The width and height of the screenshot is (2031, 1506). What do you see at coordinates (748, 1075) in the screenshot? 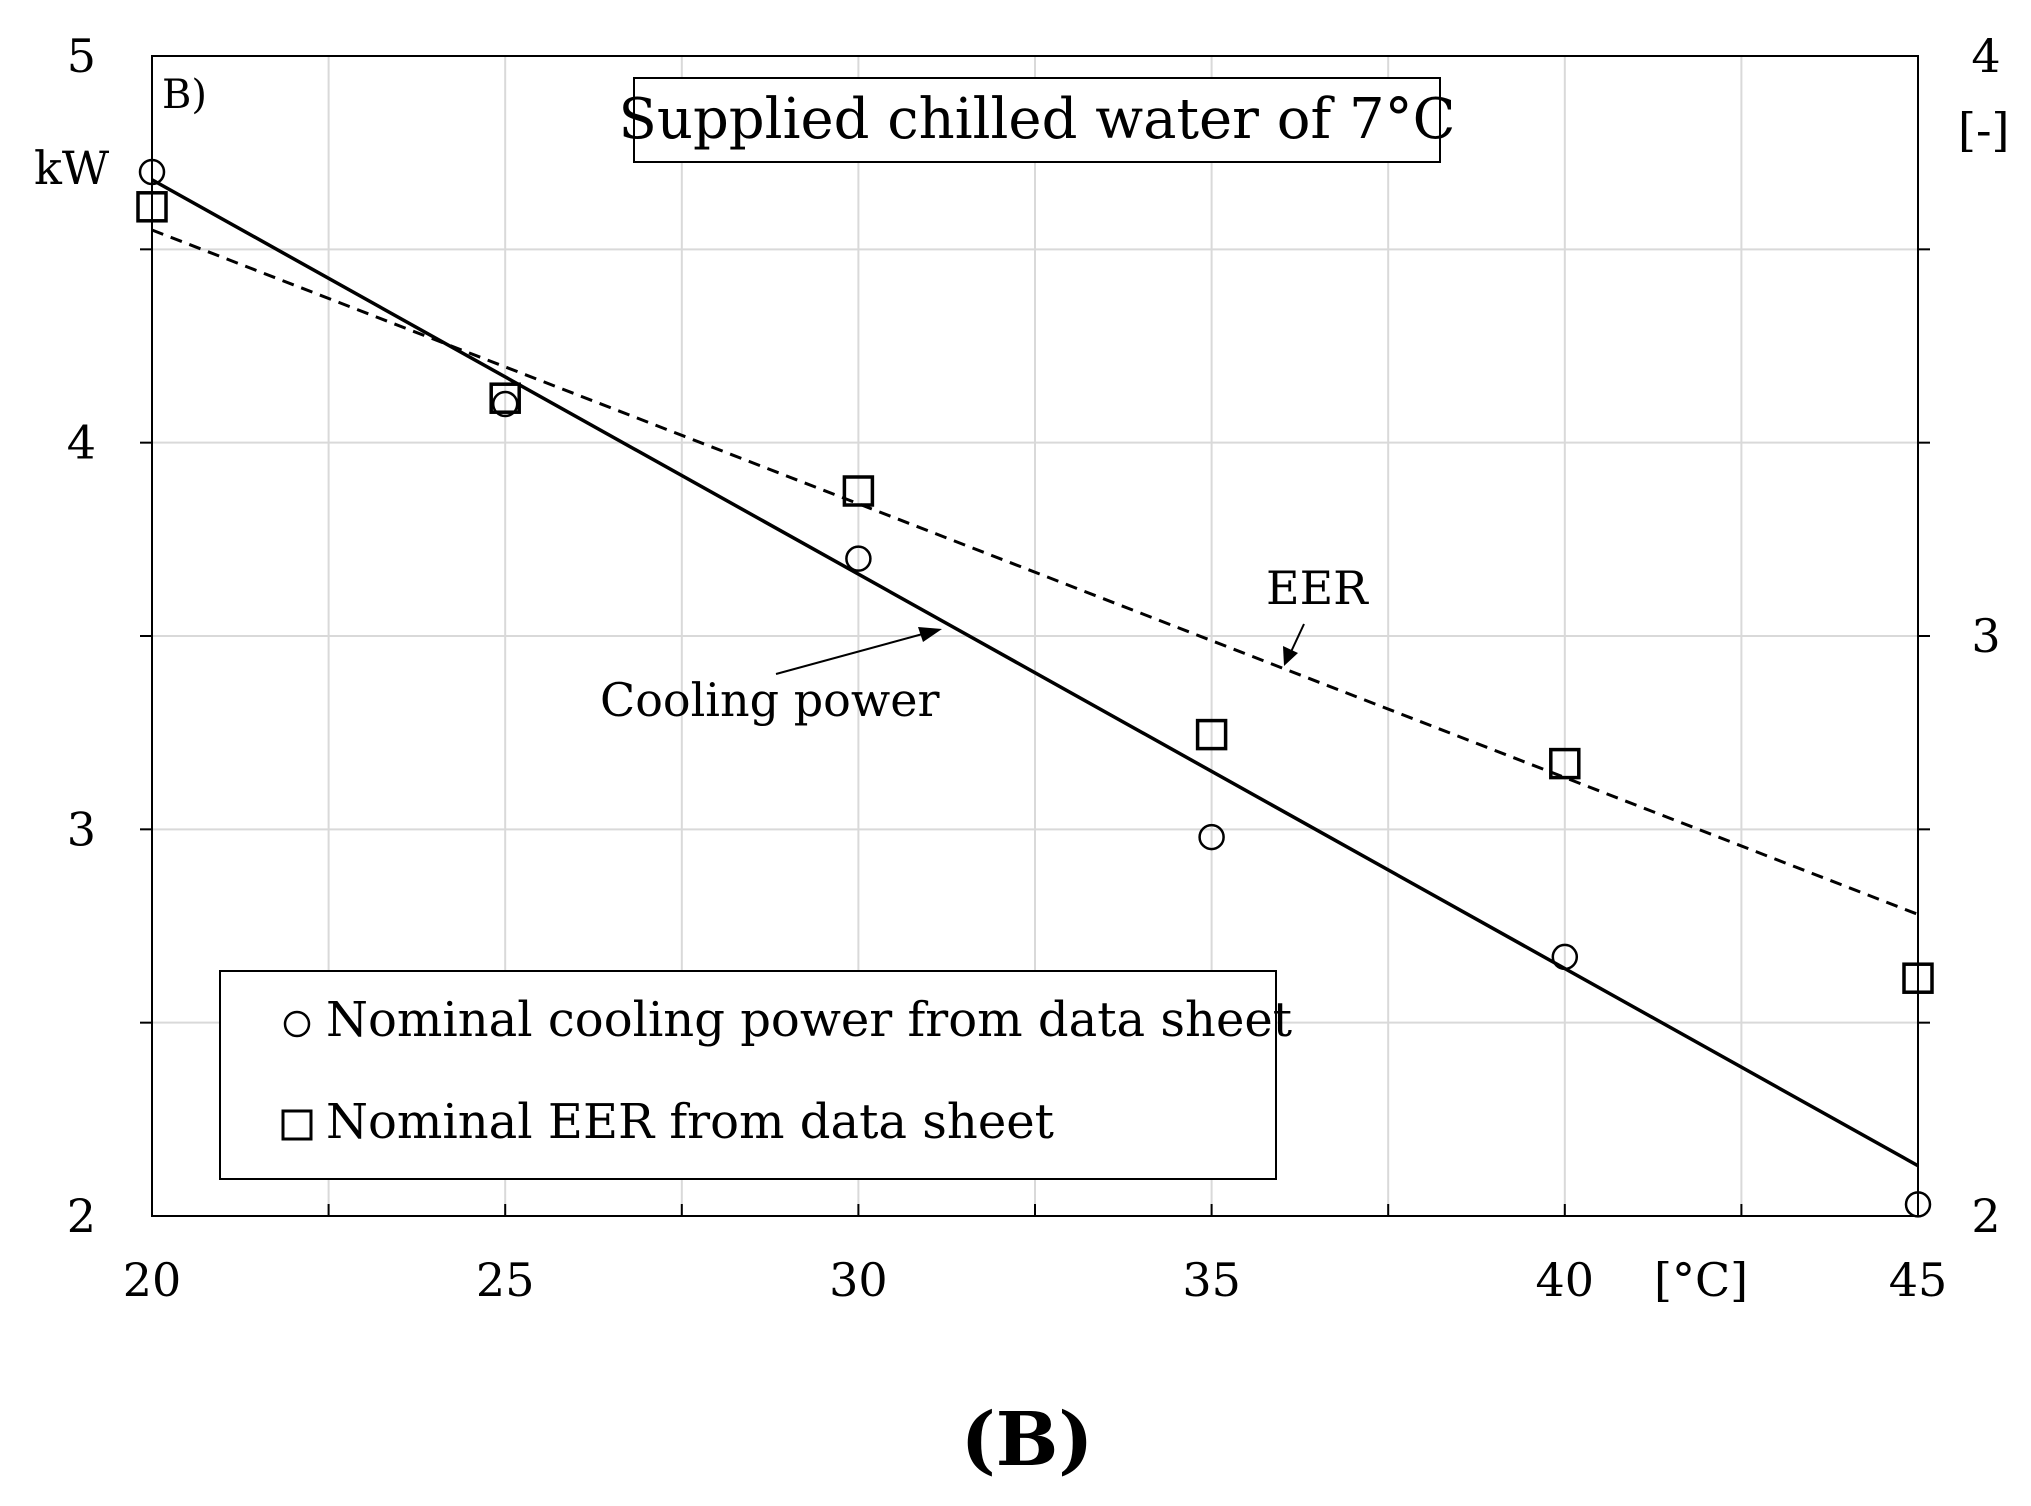
I see `legend-box` at bounding box center [748, 1075].